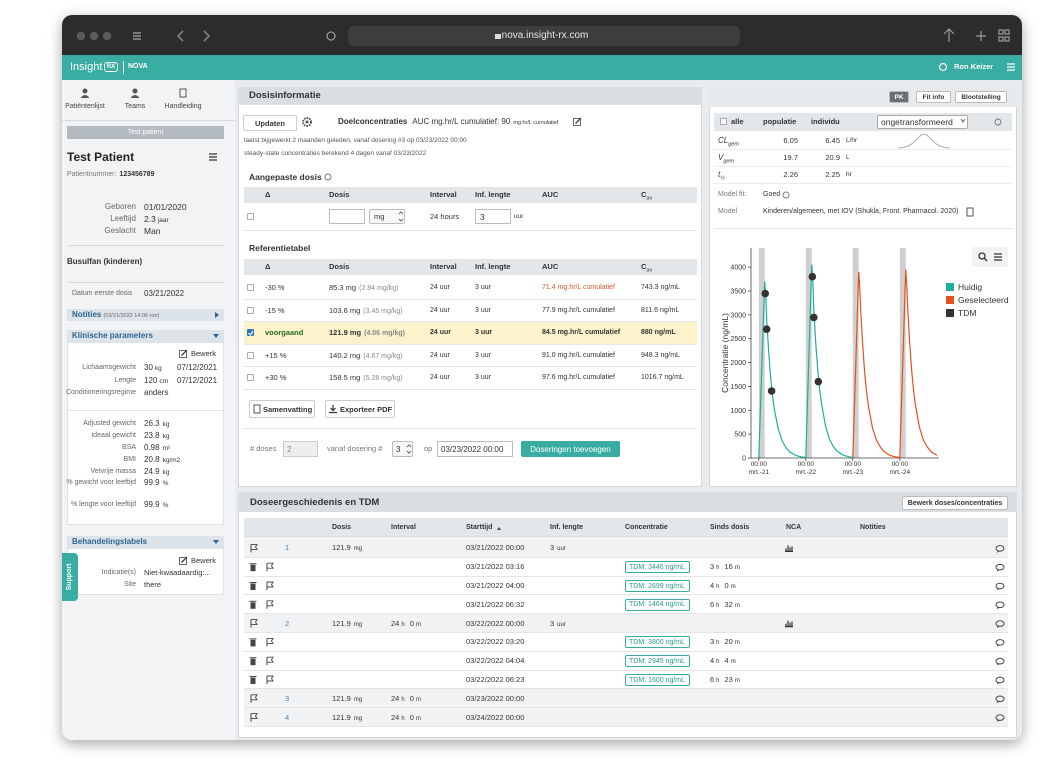  What do you see at coordinates (495, 698) in the screenshot?
I see `start-time: 03/23/2022 00:00` at bounding box center [495, 698].